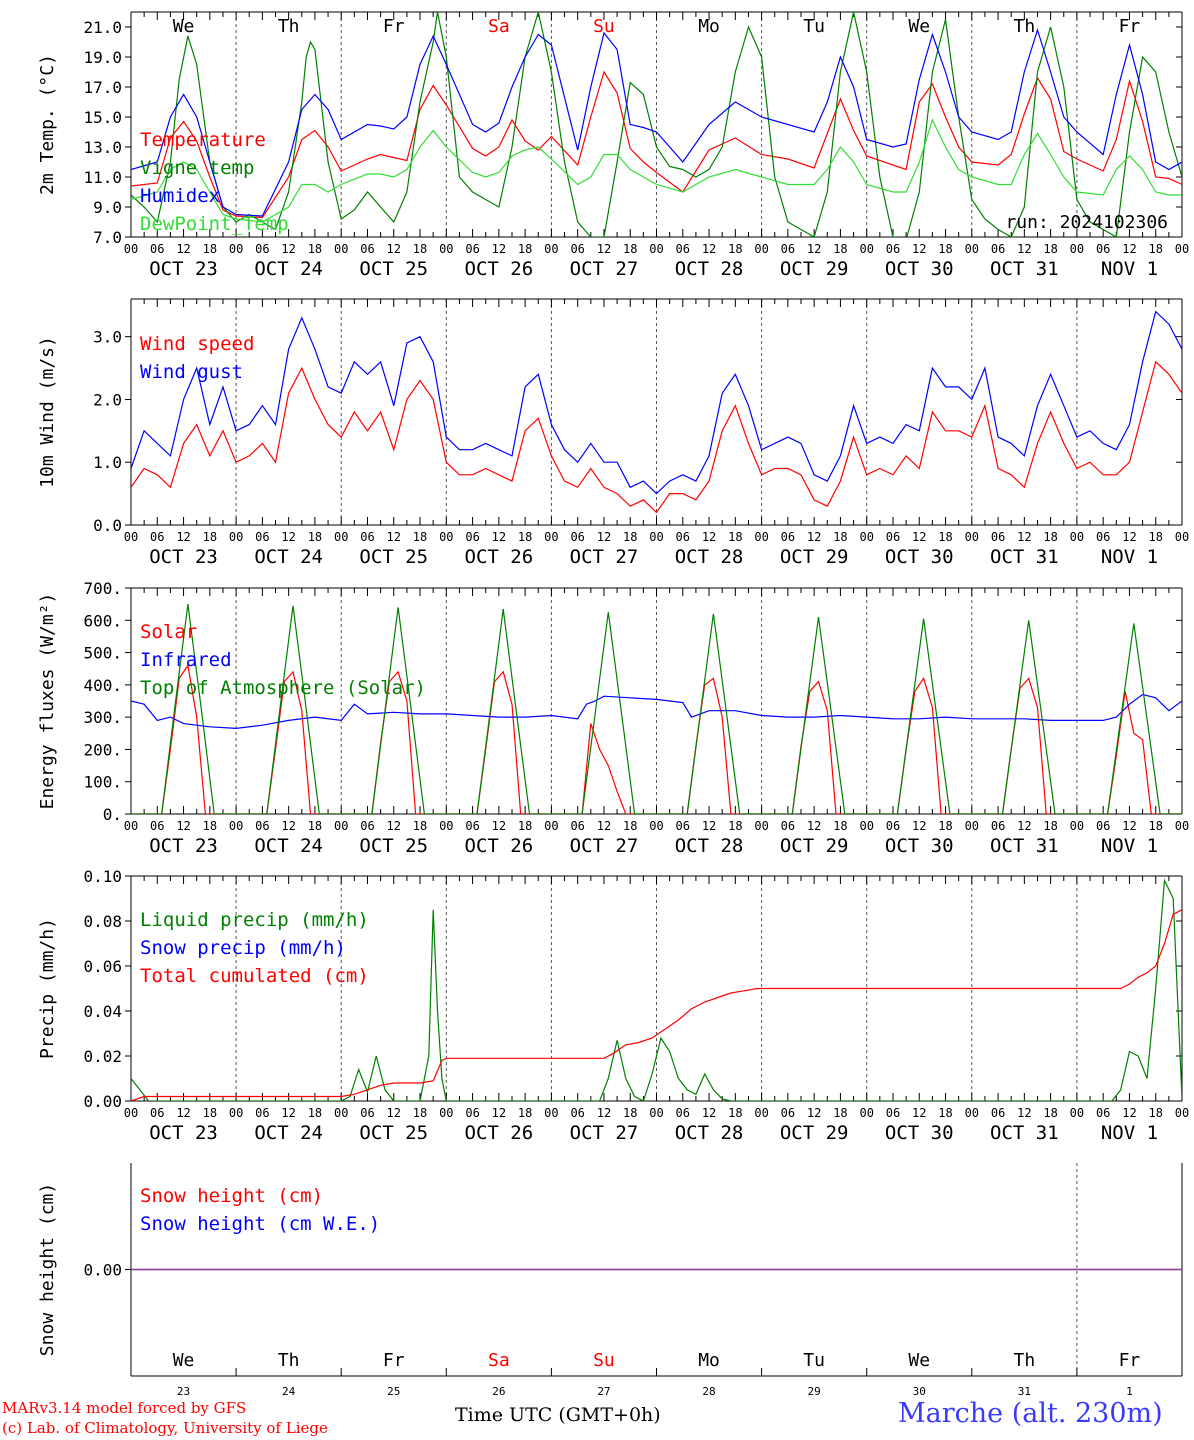  What do you see at coordinates (47, 988) in the screenshot?
I see `y-axis-label: Precip (mm/h)` at bounding box center [47, 988].